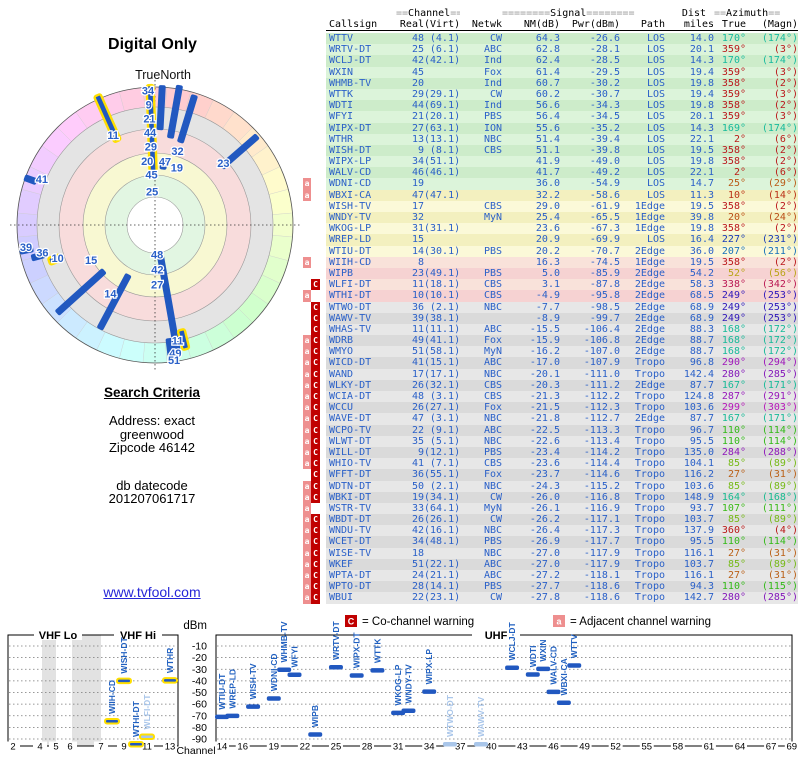  I want to click on virtual-channel-cell: (46.1), so click(442, 173).